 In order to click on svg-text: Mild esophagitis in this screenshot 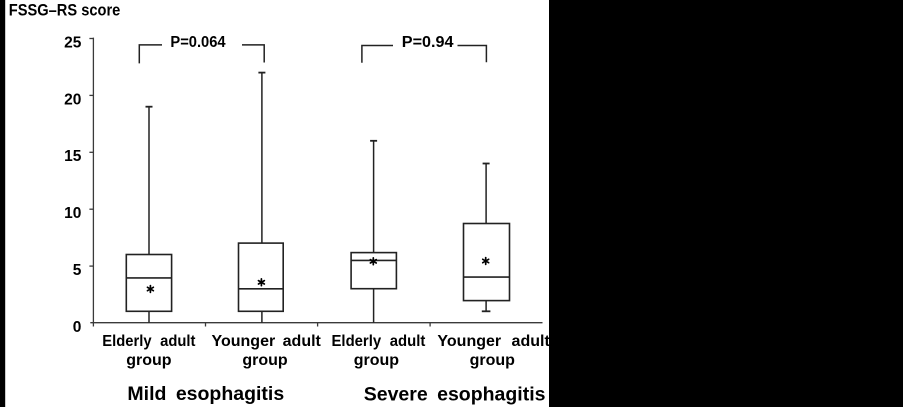, I will do `click(205, 394)`.